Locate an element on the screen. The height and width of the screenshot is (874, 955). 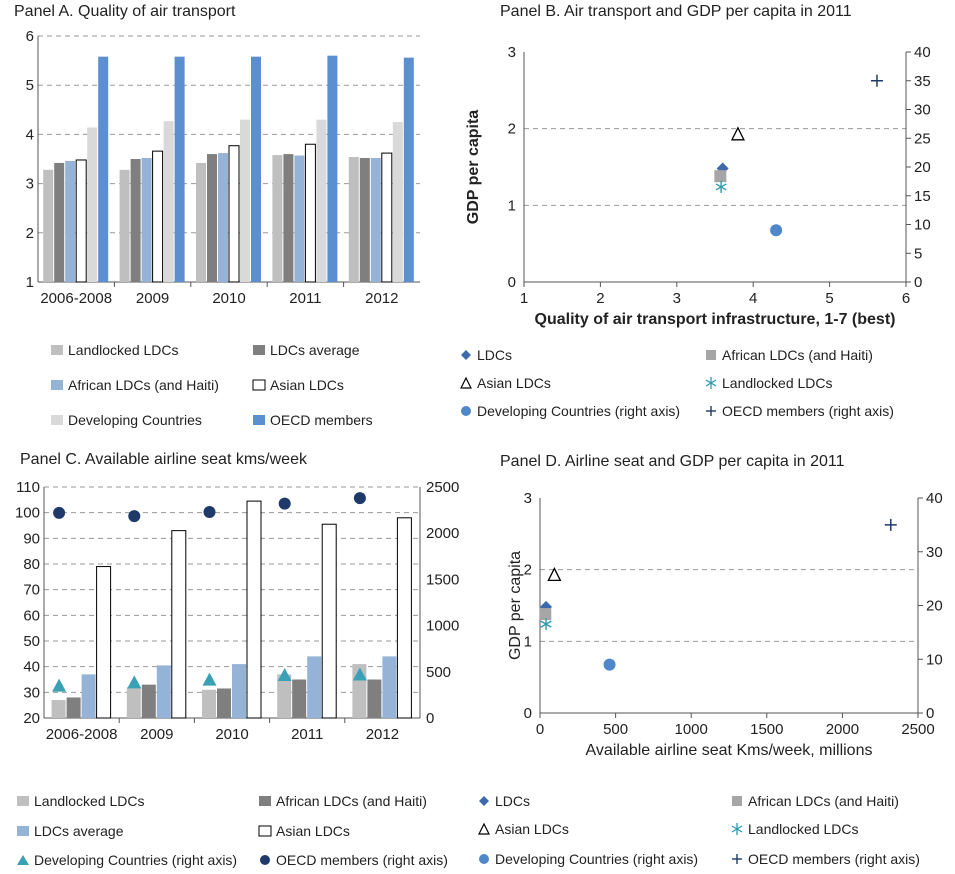
panel-d-y2-tick-label: 30 is located at coordinates (934, 552).